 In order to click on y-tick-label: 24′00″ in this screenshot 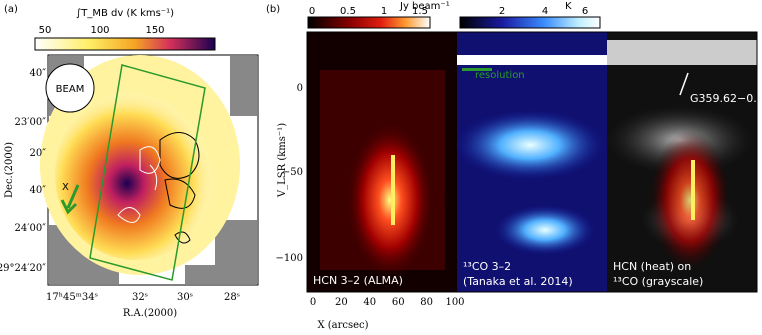, I will do `click(31, 228)`.